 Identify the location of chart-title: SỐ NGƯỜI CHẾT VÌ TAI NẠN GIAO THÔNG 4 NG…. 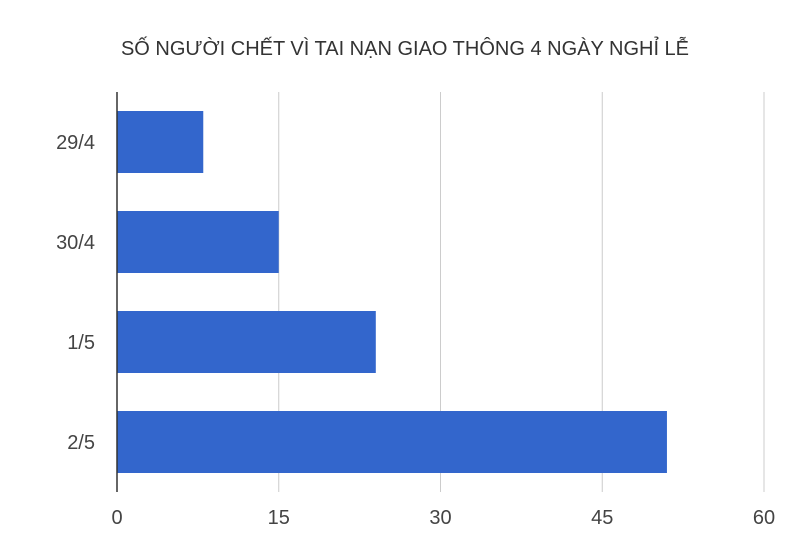
(405, 48).